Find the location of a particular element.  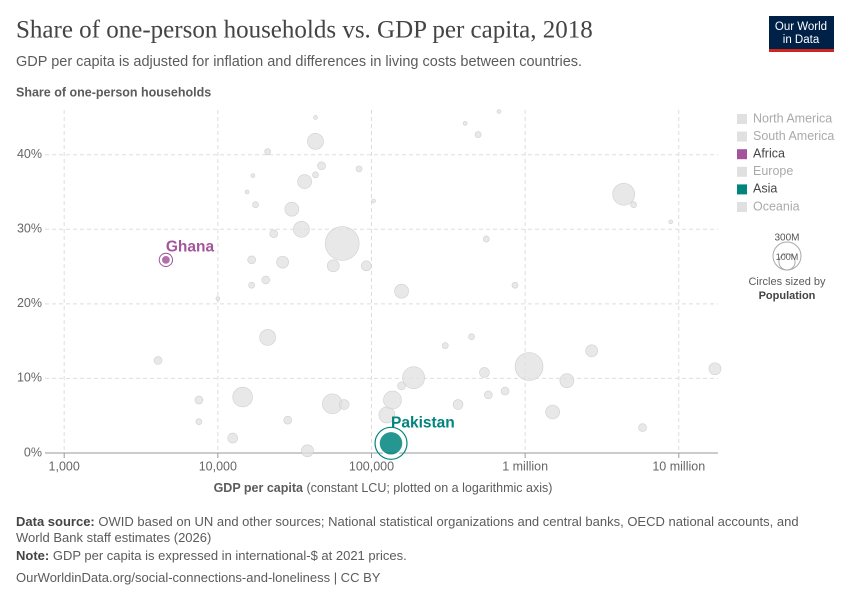

x-tick-label: 10 million is located at coordinates (678, 466).